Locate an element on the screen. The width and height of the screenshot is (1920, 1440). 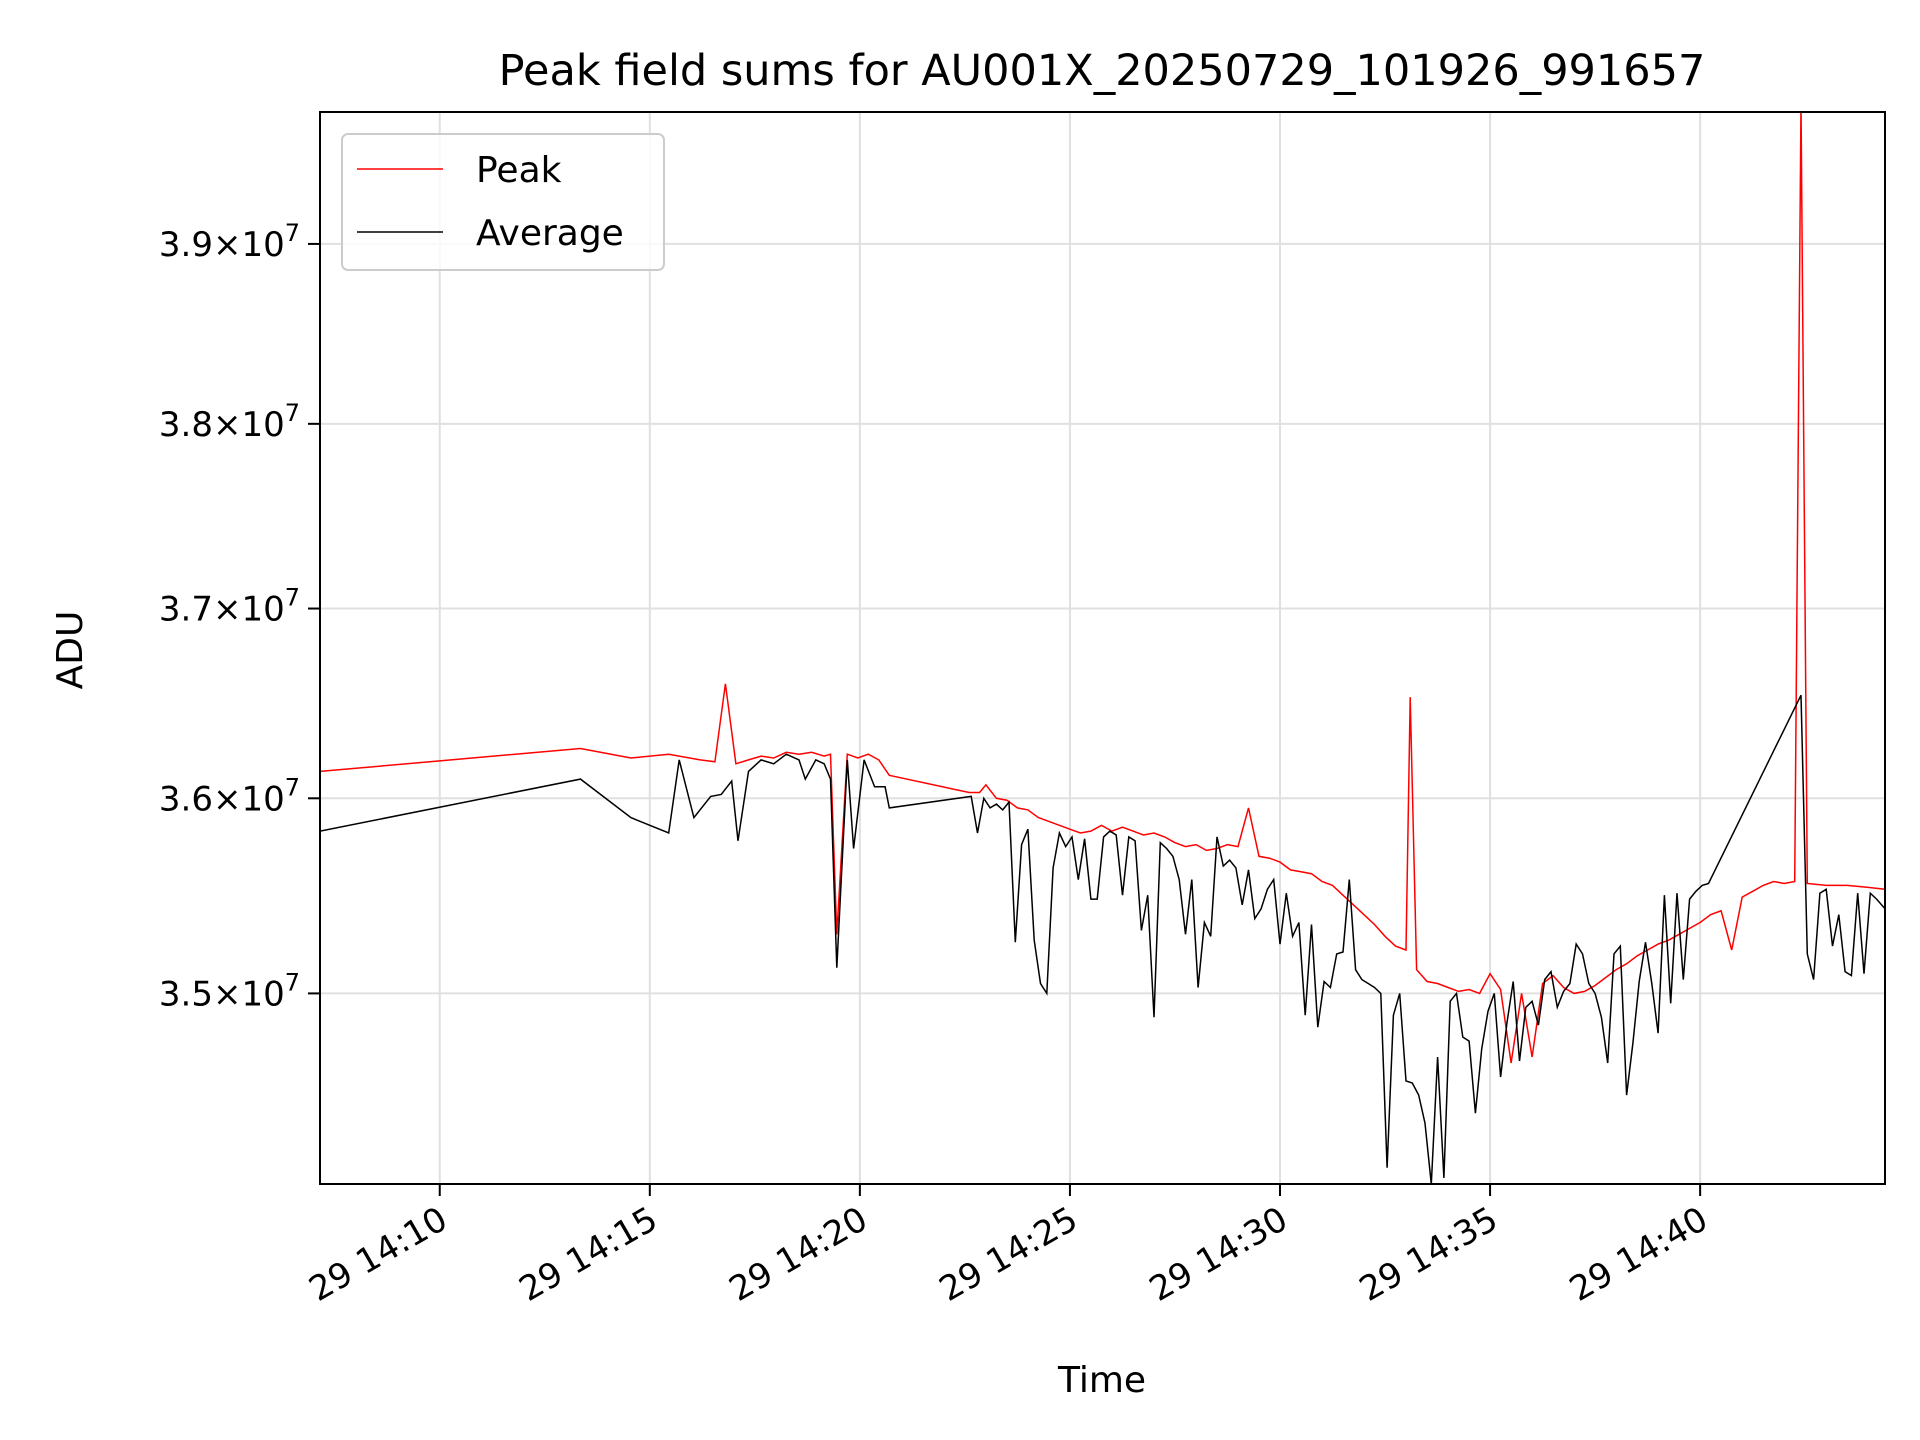
y-axis: 3.5×107 3.6×107 3.7×107 3.8×107 3.9×107 is located at coordinates (239, 616).